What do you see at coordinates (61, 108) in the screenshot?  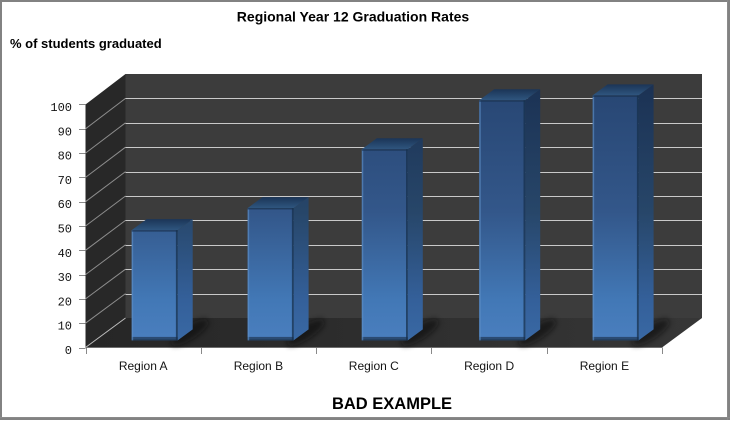 I see `svg-text: 100` at bounding box center [61, 108].